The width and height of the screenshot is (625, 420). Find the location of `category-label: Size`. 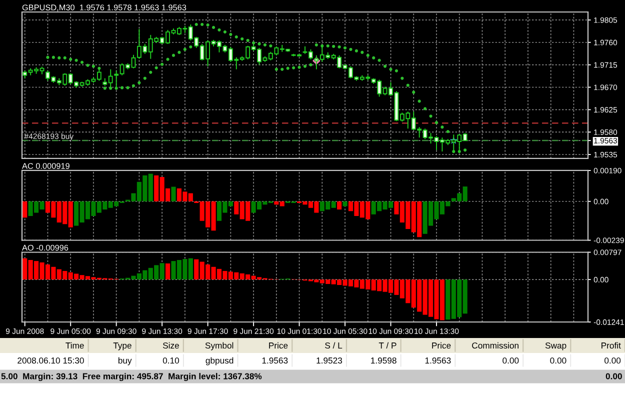

category-label: Size is located at coordinates (170, 345).